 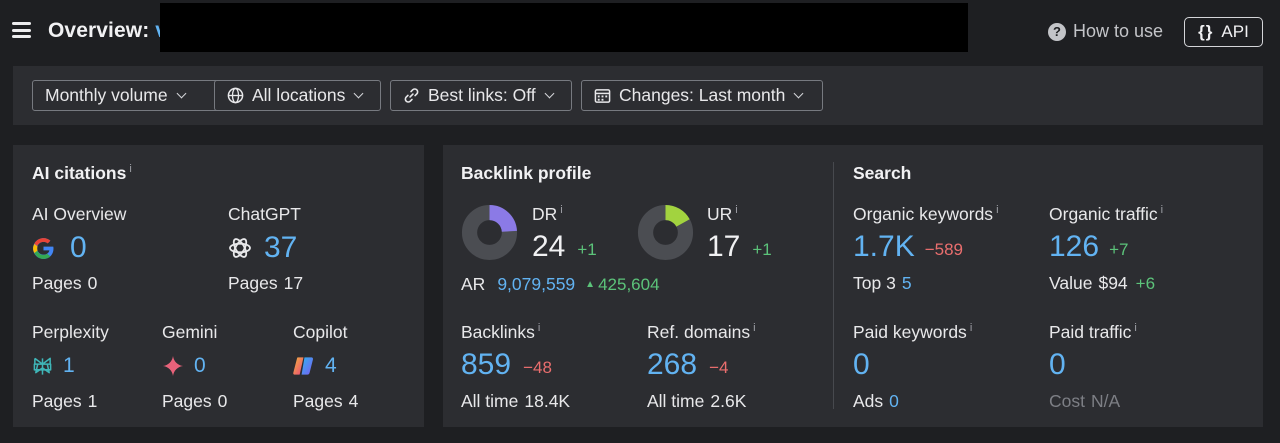 I want to click on calendar-icon, so click(x=602, y=96).